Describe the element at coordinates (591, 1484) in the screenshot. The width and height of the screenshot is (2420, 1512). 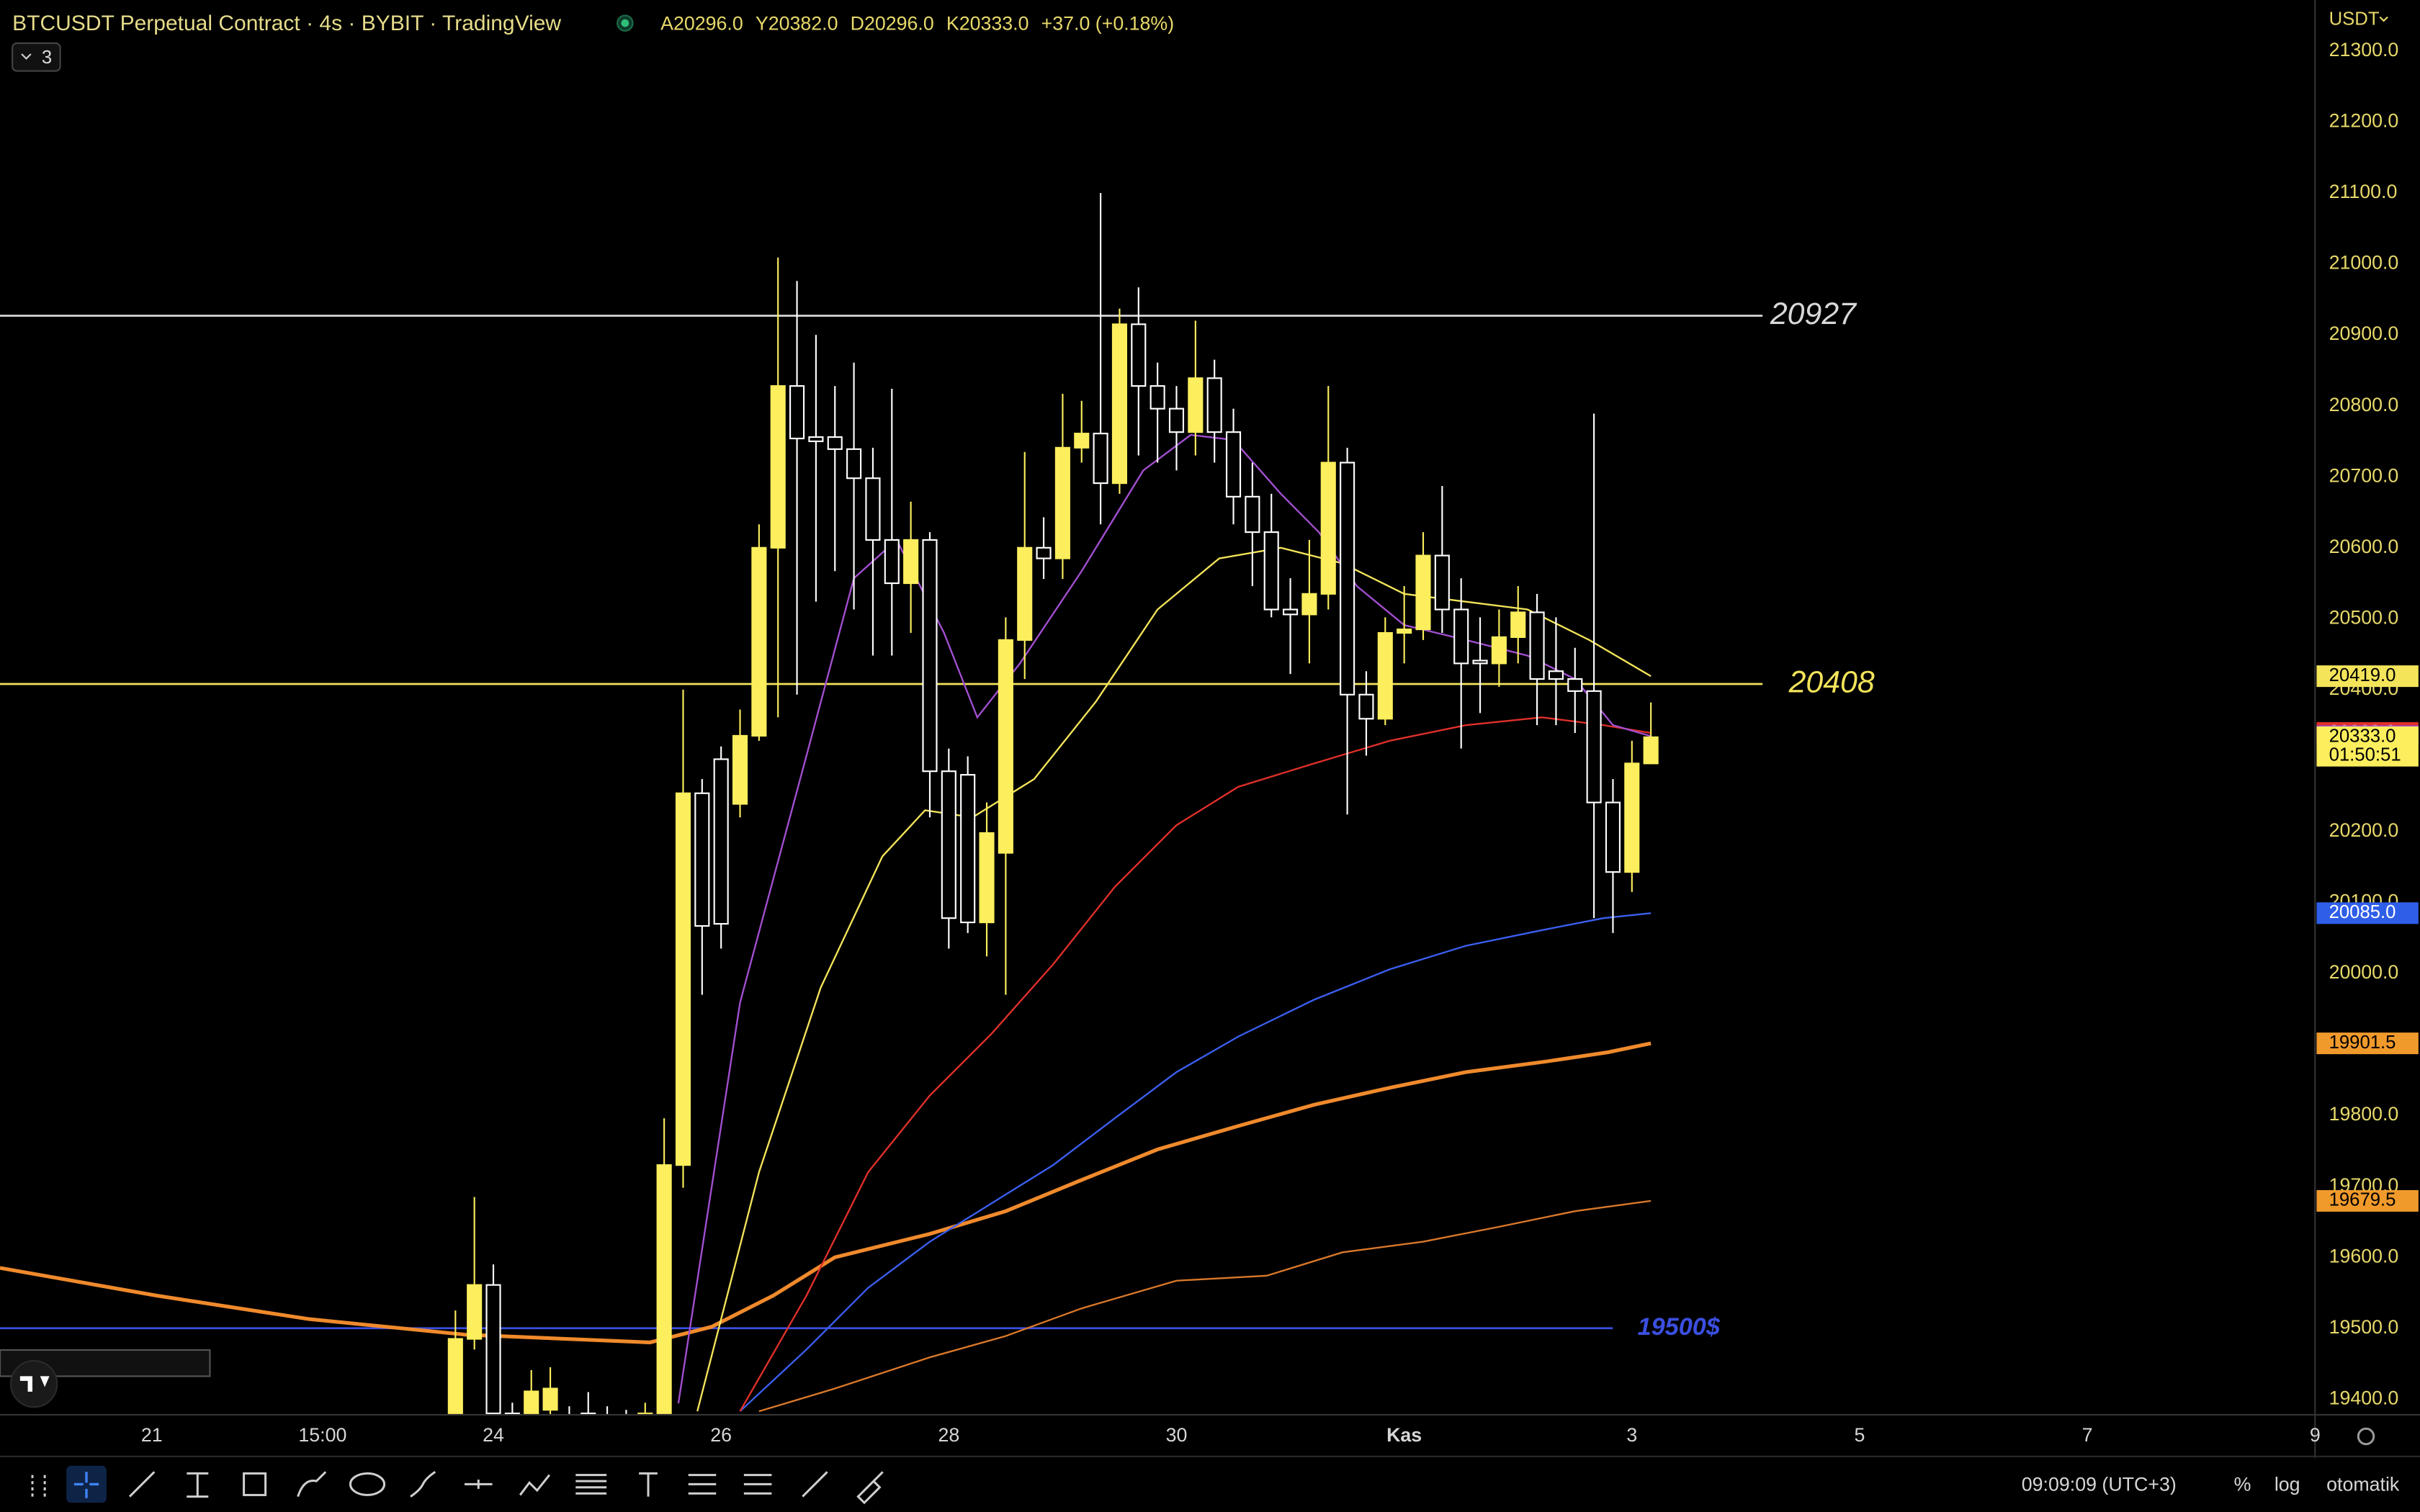
I see `fib-tool` at that location.